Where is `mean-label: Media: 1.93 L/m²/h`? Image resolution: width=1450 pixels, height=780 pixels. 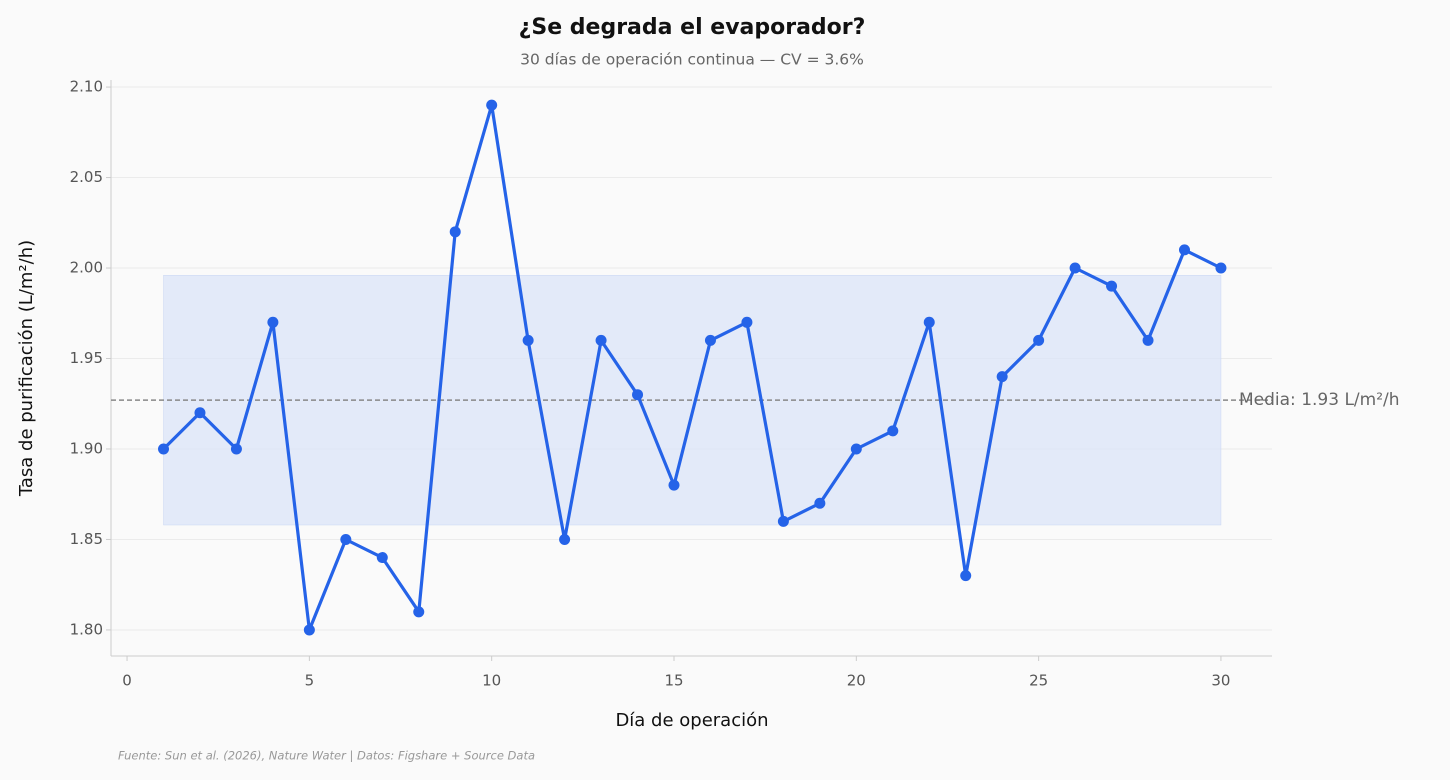 mean-label: Media: 1.93 L/m²/h is located at coordinates (1319, 400).